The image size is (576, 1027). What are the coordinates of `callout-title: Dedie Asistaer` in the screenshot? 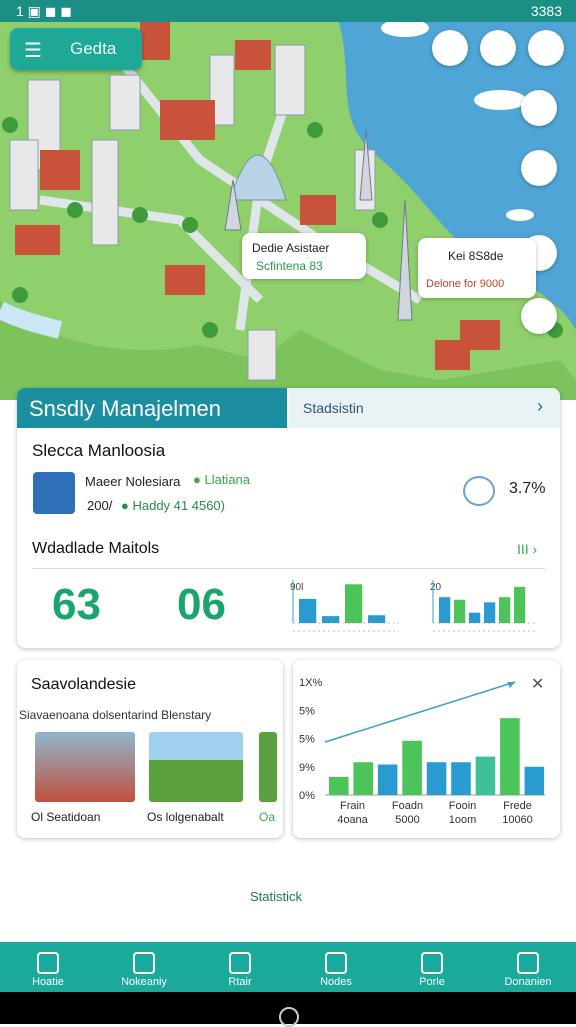 It's located at (291, 248).